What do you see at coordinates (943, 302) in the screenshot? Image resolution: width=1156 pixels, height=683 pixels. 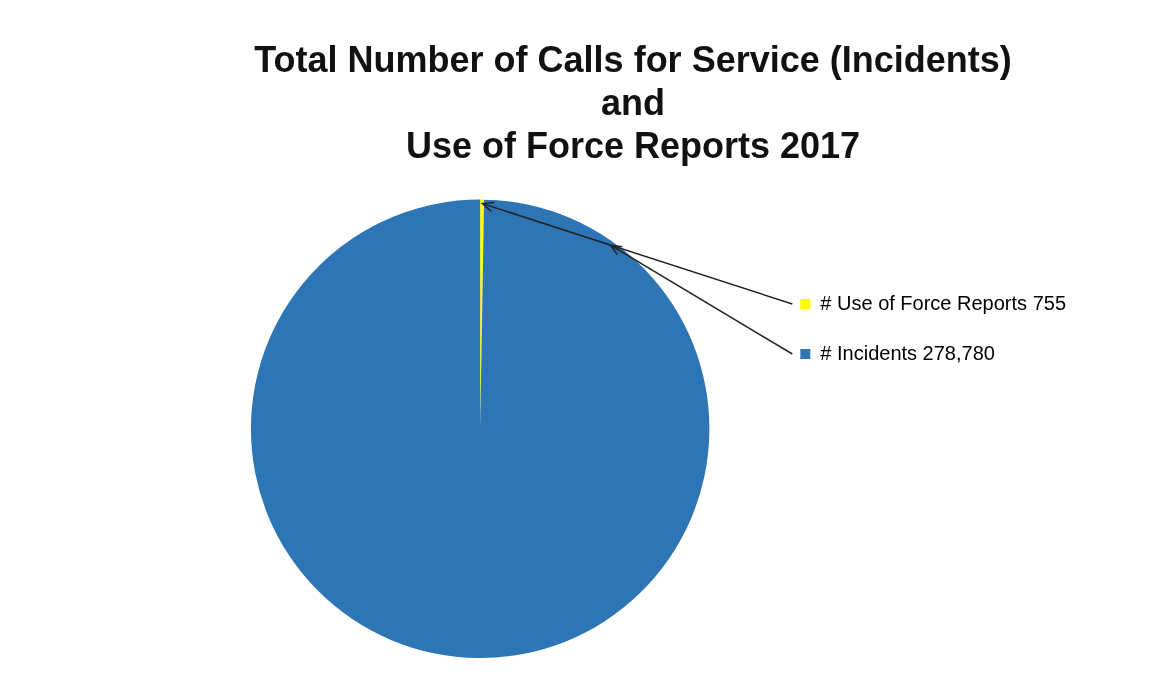 I see `legend-label: # Use of Force Reports 755` at bounding box center [943, 302].